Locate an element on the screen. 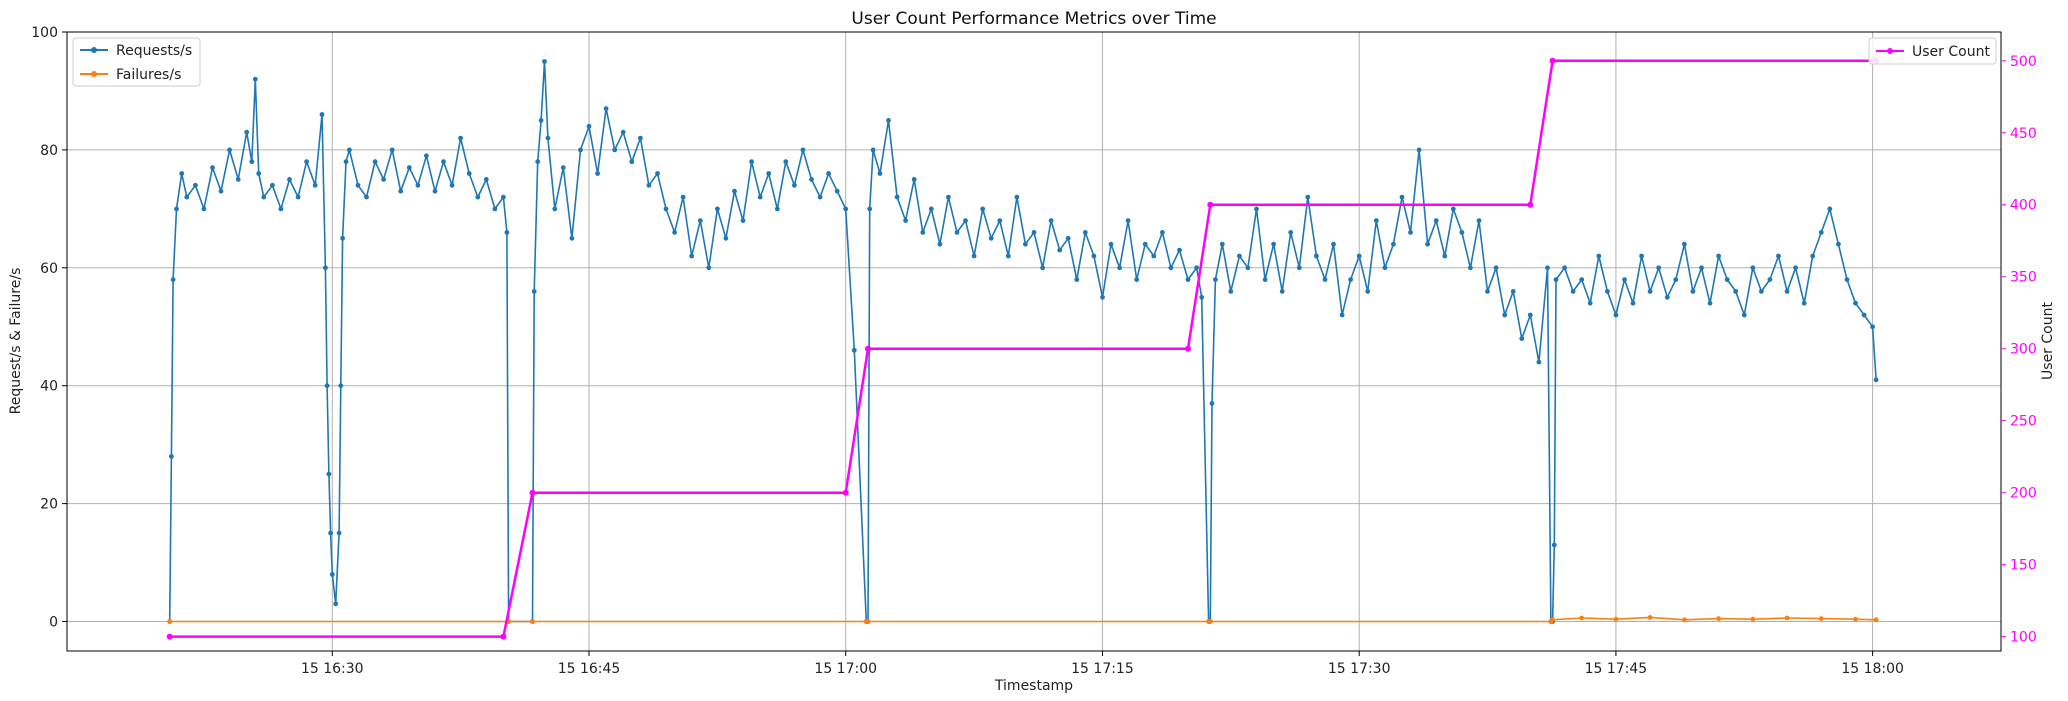 The height and width of the screenshot is (701, 2068). x-tick-label: 15 18:00 is located at coordinates (1872, 669).